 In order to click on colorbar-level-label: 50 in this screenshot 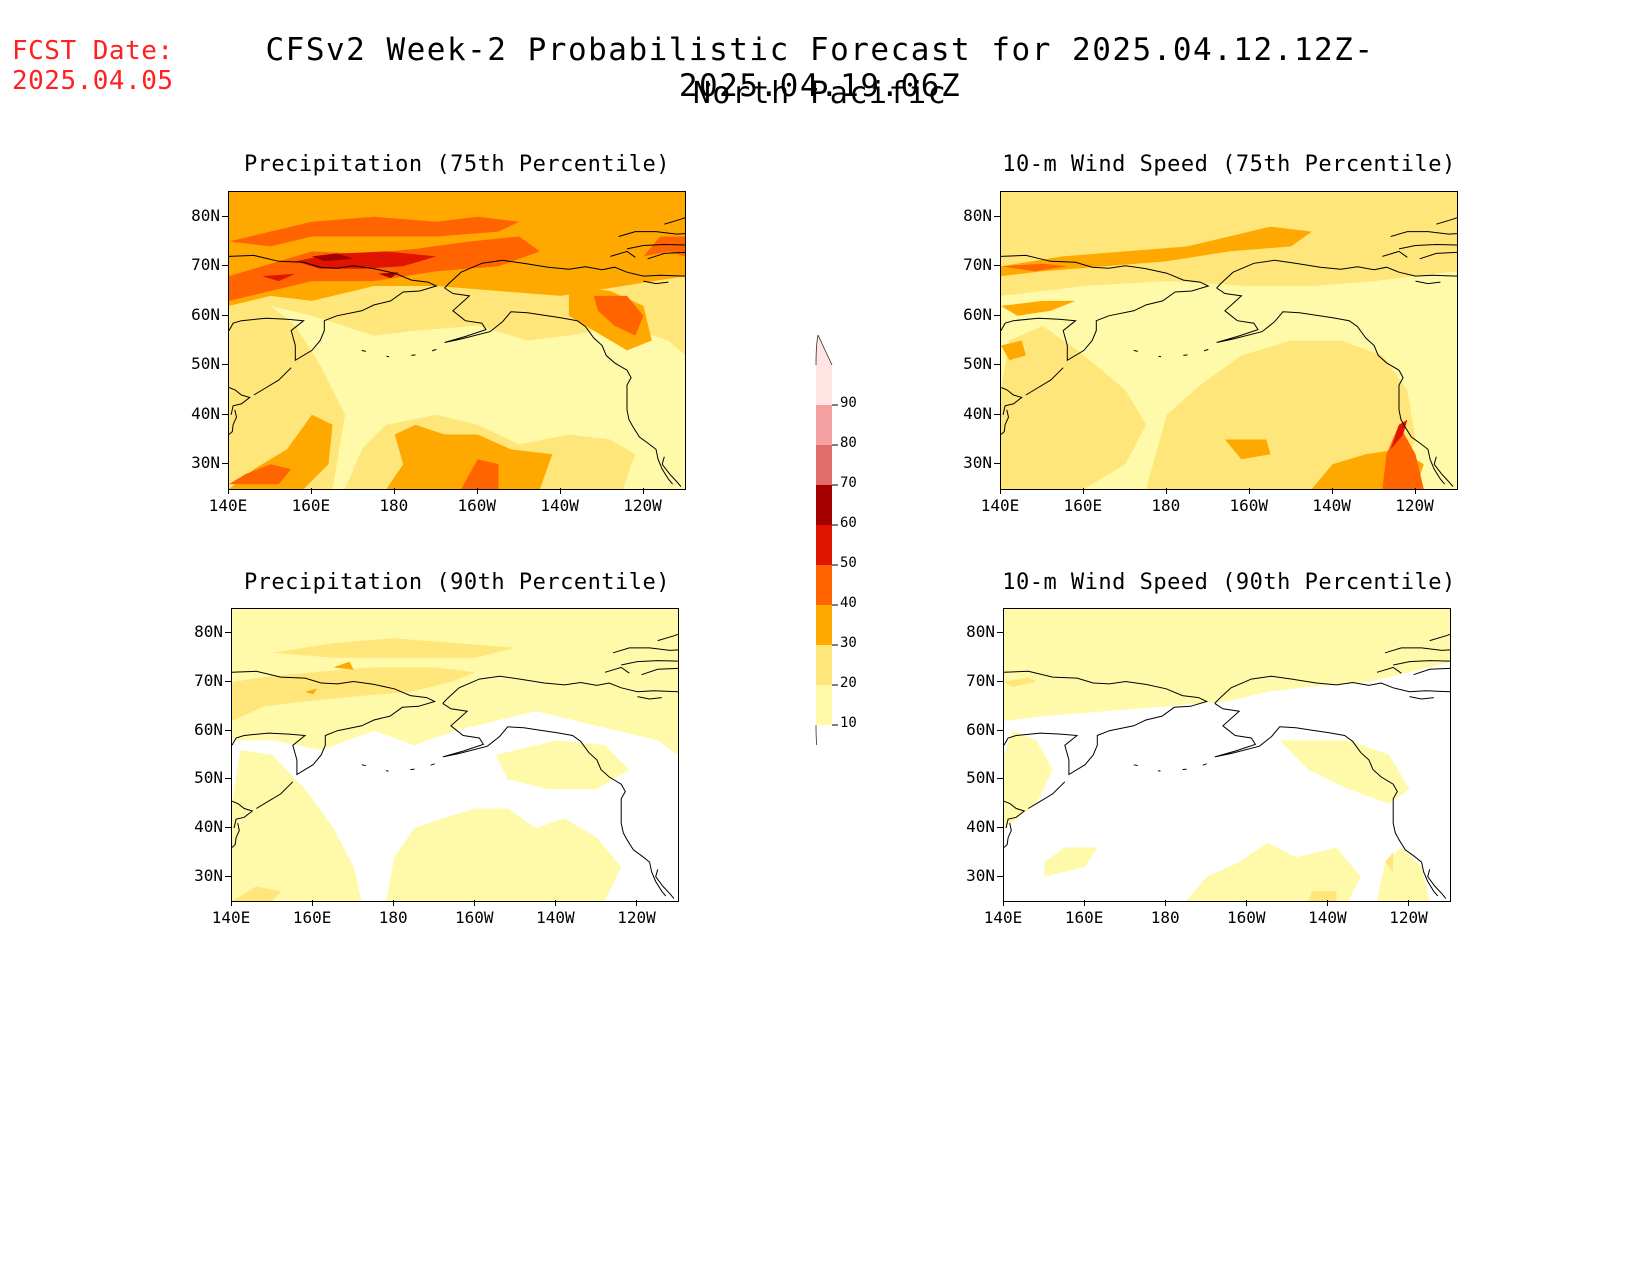, I will do `click(848, 563)`.